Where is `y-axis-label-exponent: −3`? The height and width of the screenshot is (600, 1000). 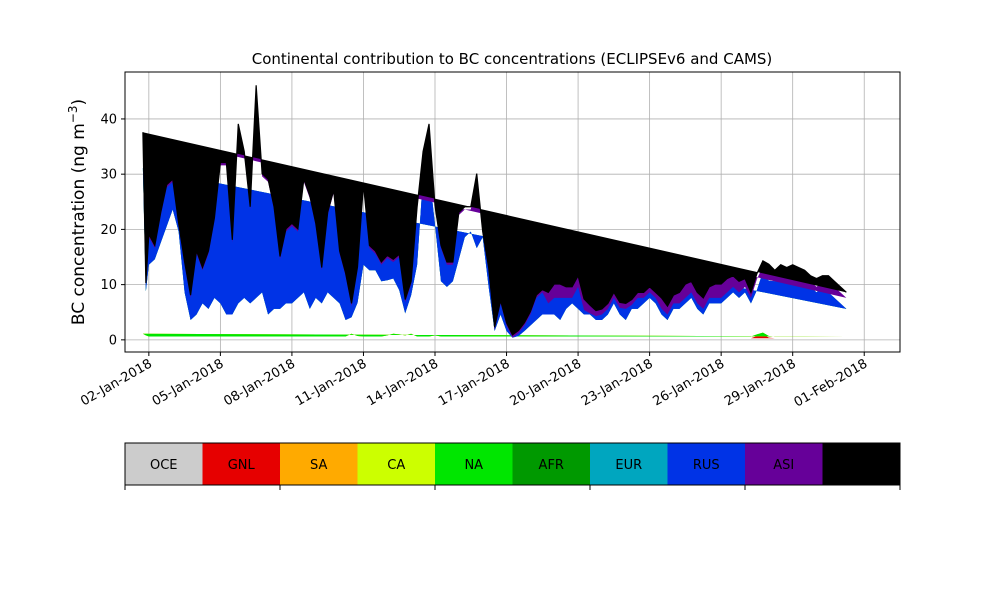 y-axis-label-exponent: −3 is located at coordinates (73, 114).